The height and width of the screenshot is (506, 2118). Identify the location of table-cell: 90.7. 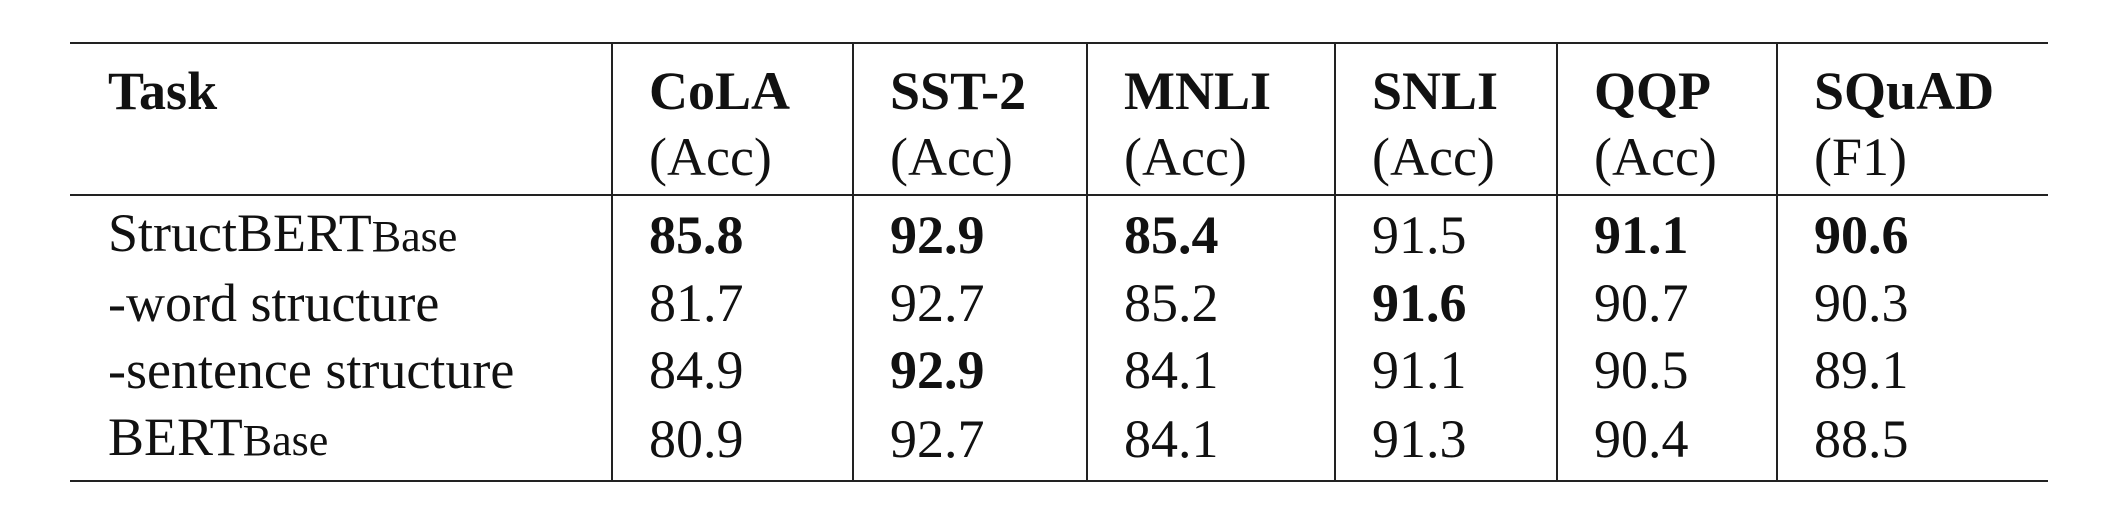
(1666, 303).